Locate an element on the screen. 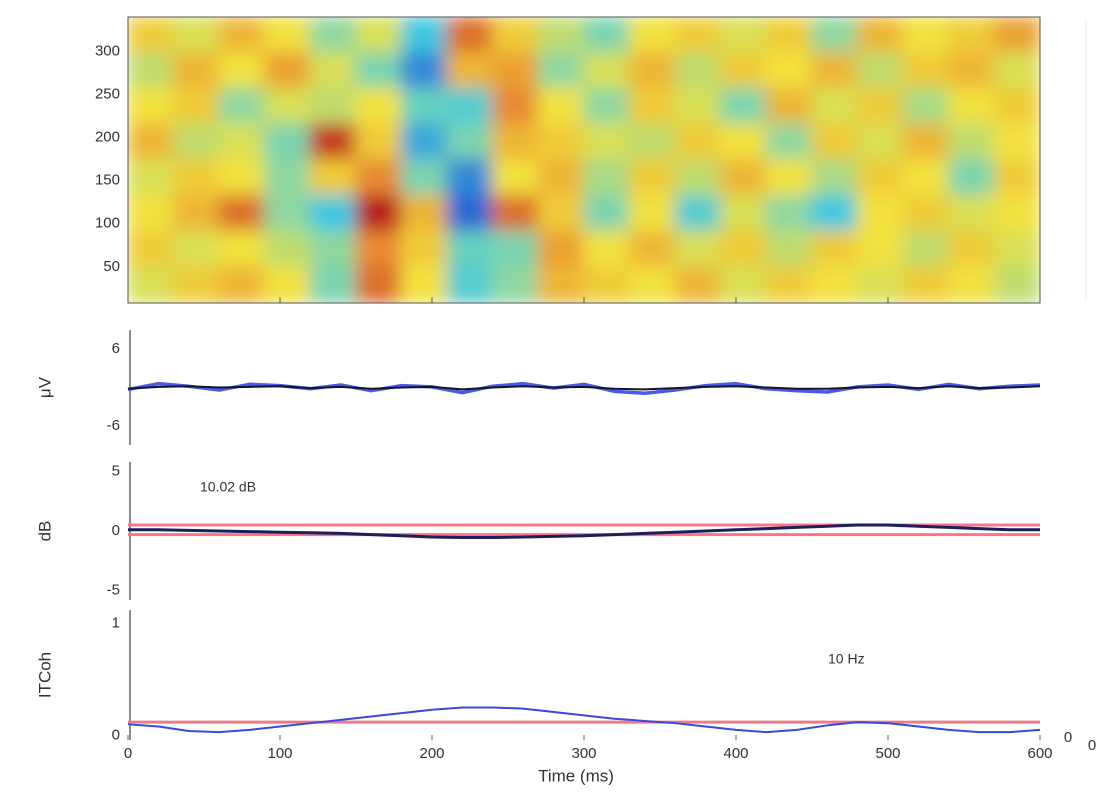  y-tick-label: -6 is located at coordinates (113, 425).